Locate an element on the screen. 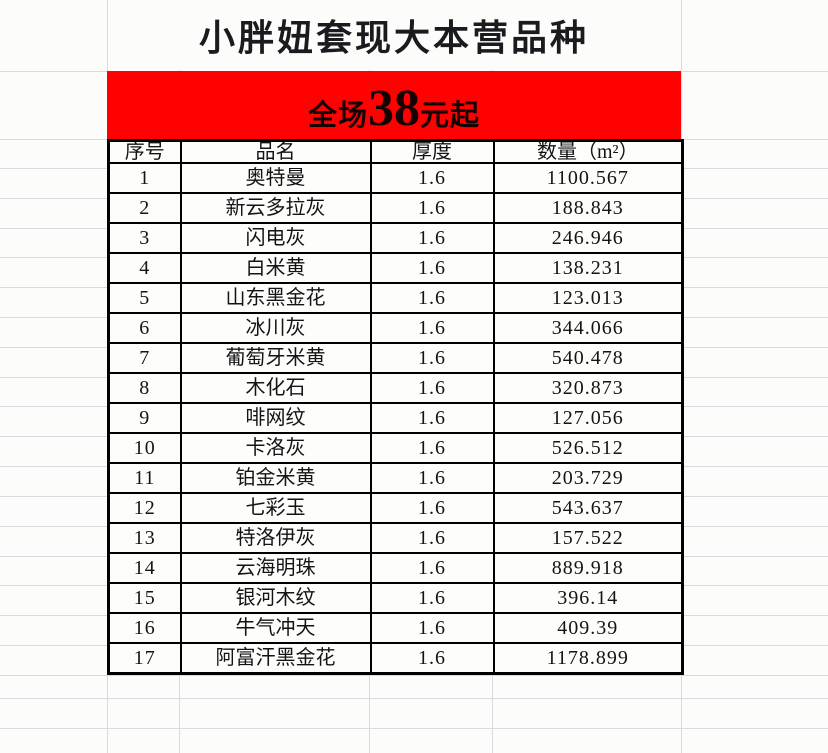  cell-index: 5 is located at coordinates (144, 297).